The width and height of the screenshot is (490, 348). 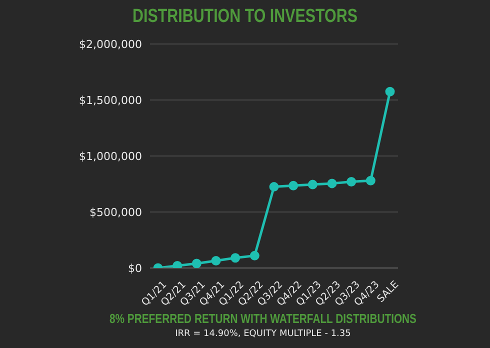 I want to click on y-tick-label: $500,000, so click(x=116, y=212).